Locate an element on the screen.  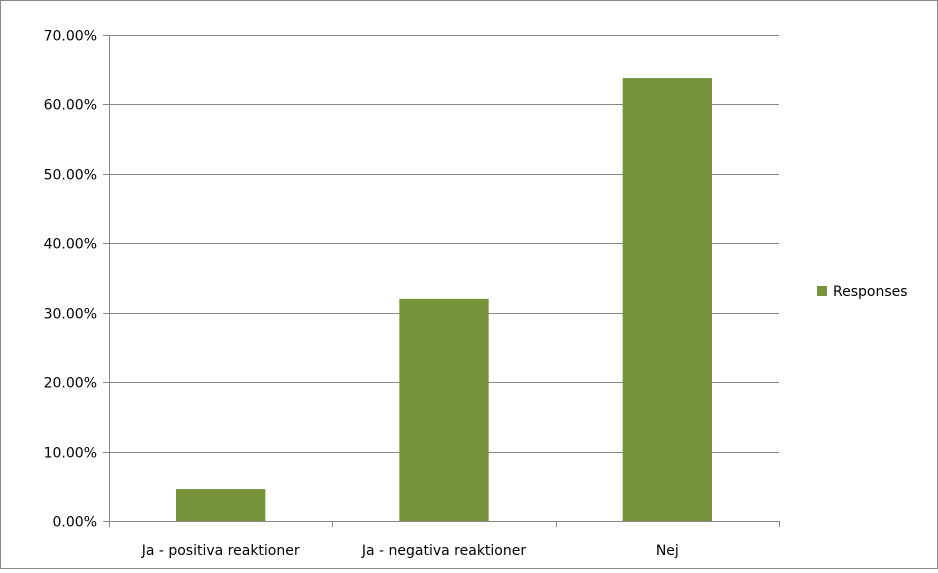
y-tick-label: 60.00% is located at coordinates (70, 106).